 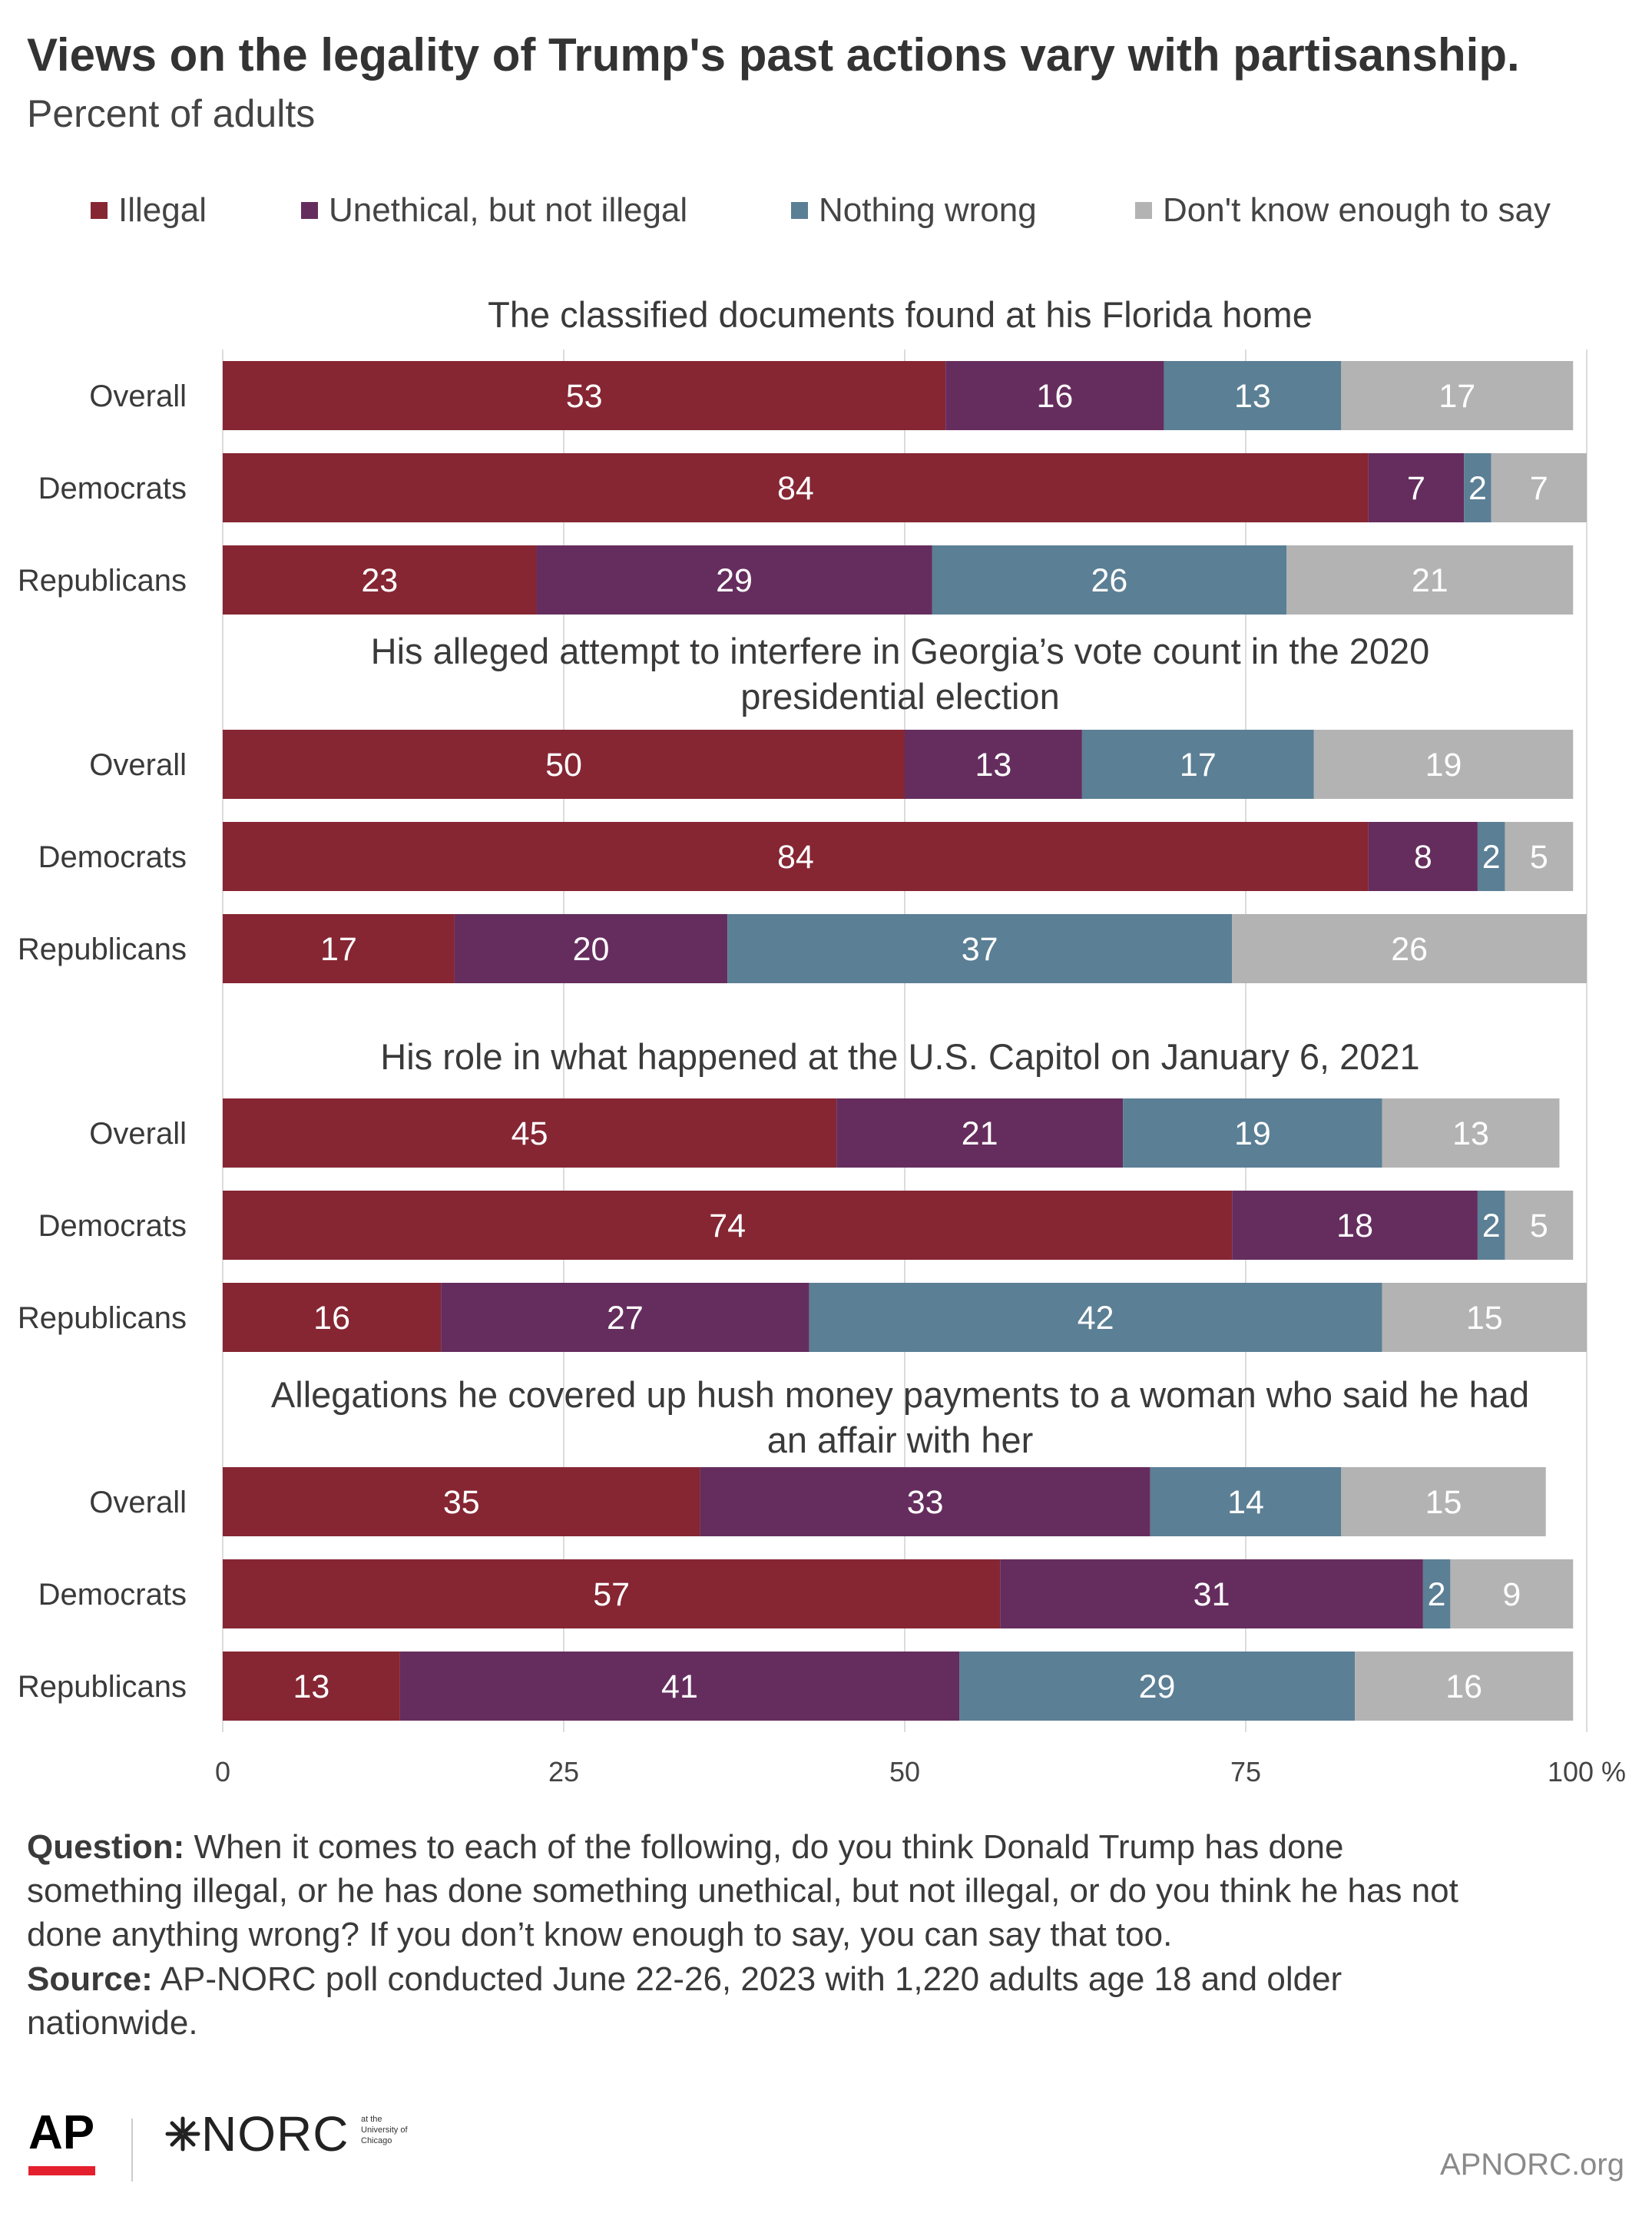 I want to click on data-label: 18, so click(x=1354, y=1226).